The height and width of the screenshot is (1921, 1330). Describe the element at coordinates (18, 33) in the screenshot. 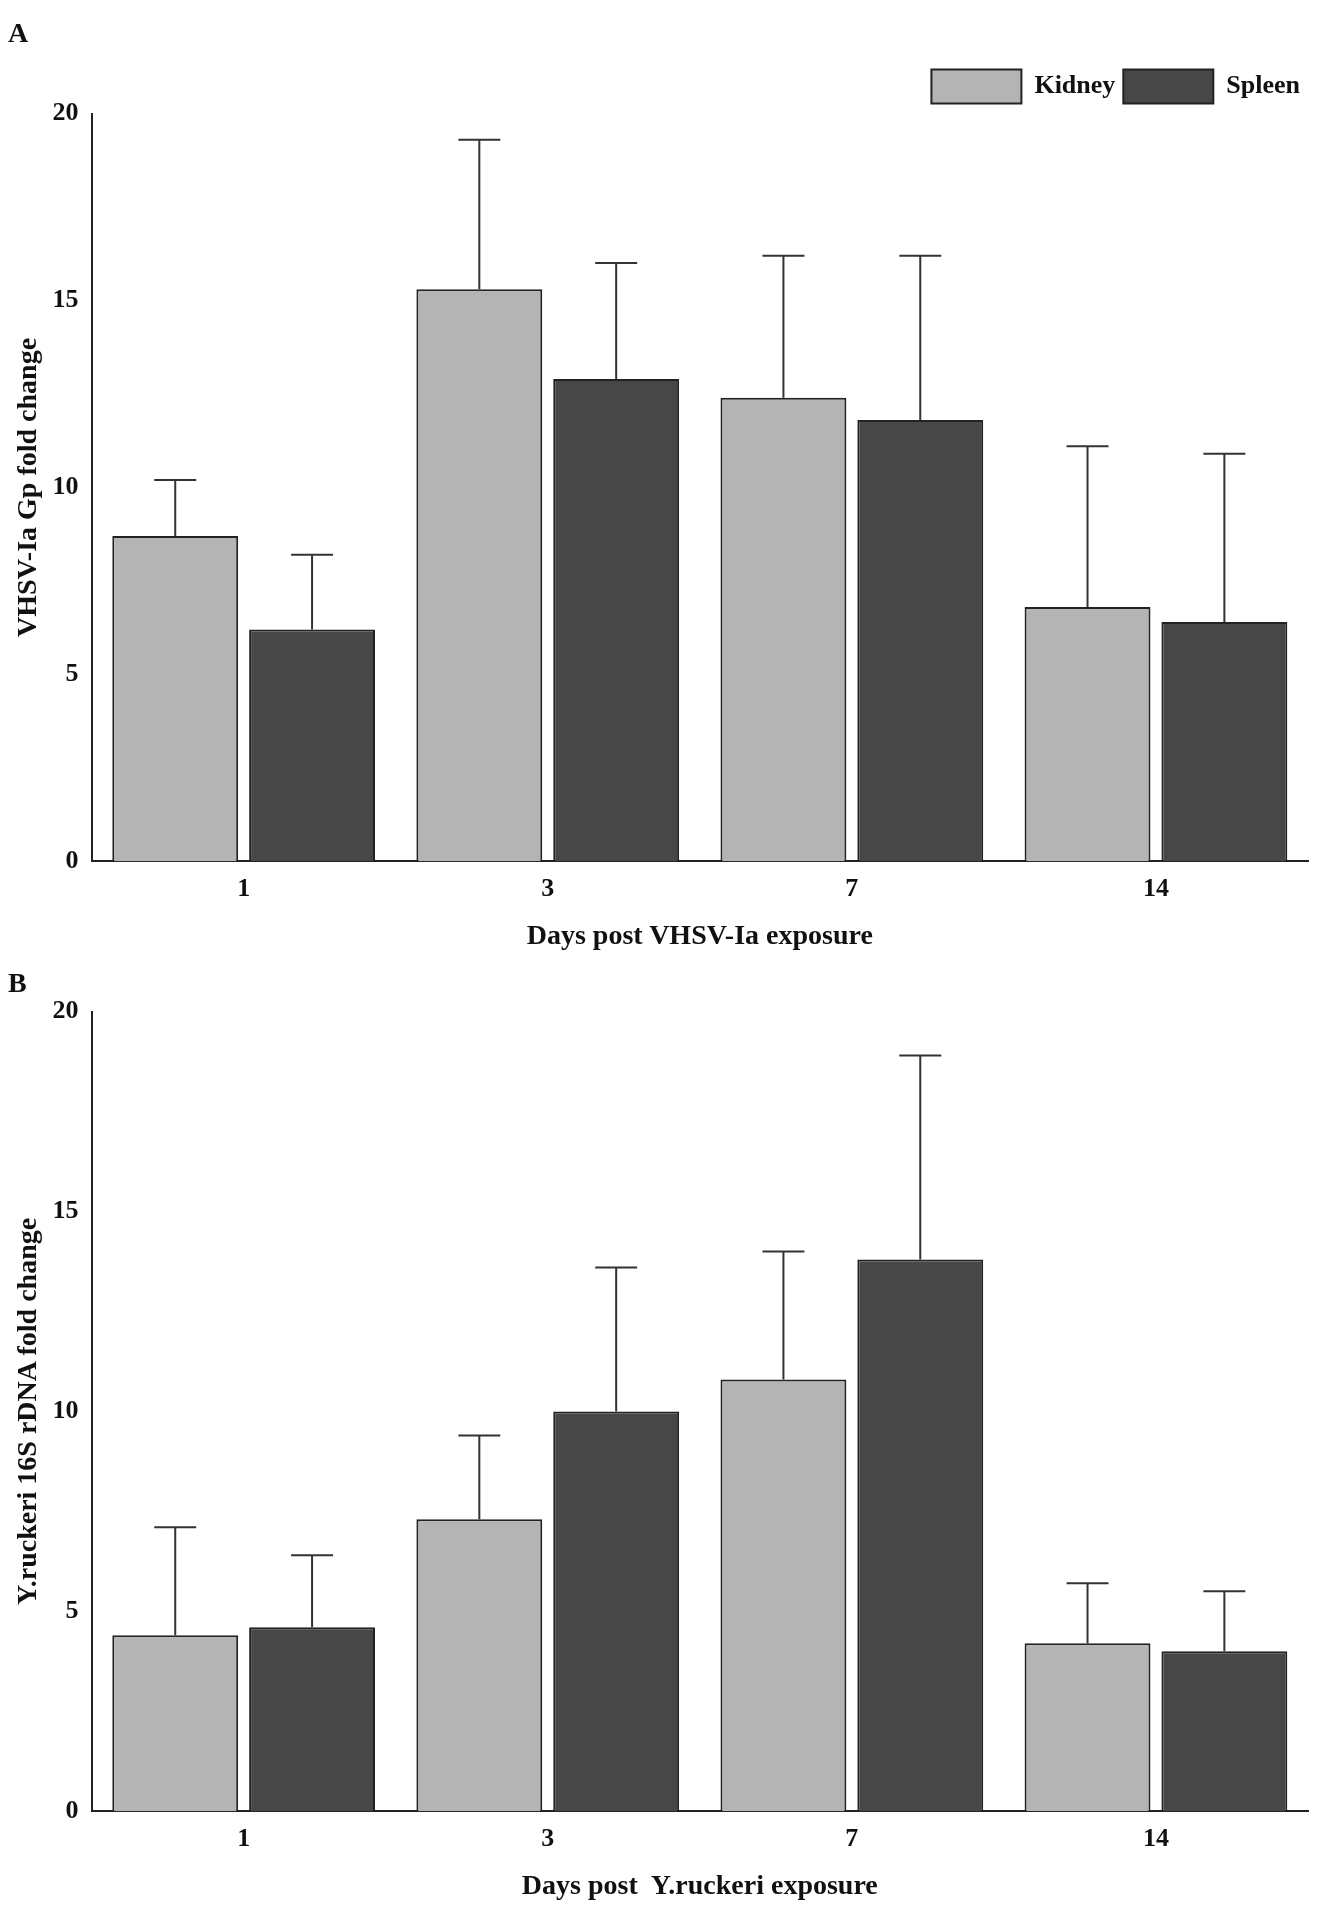

I see `chart-title: A` at that location.